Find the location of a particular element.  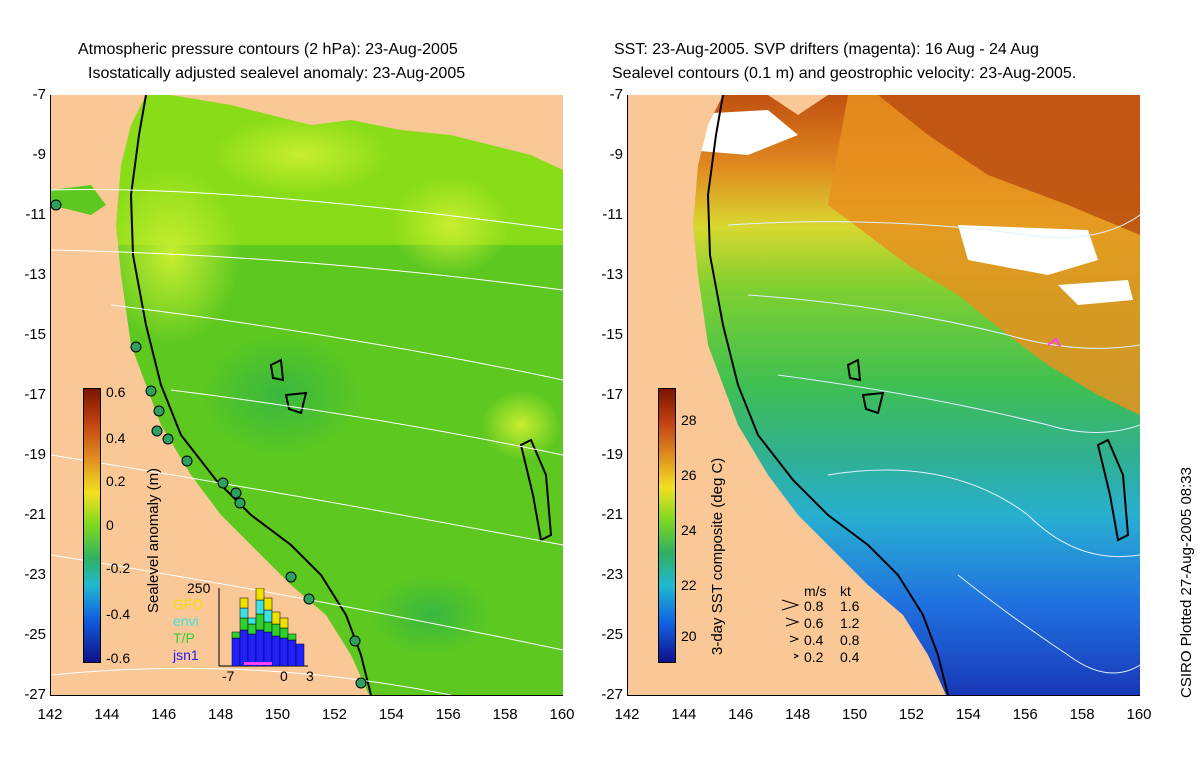

legend-kt: 0.4 is located at coordinates (850, 657).